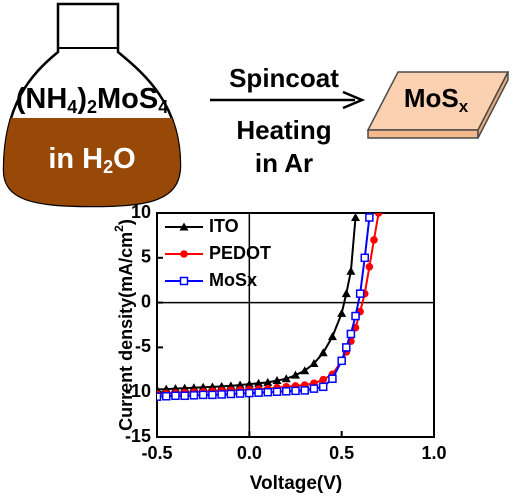 This screenshot has height=497, width=520. Describe the element at coordinates (233, 280) in the screenshot. I see `legend-label: MoSx` at that location.